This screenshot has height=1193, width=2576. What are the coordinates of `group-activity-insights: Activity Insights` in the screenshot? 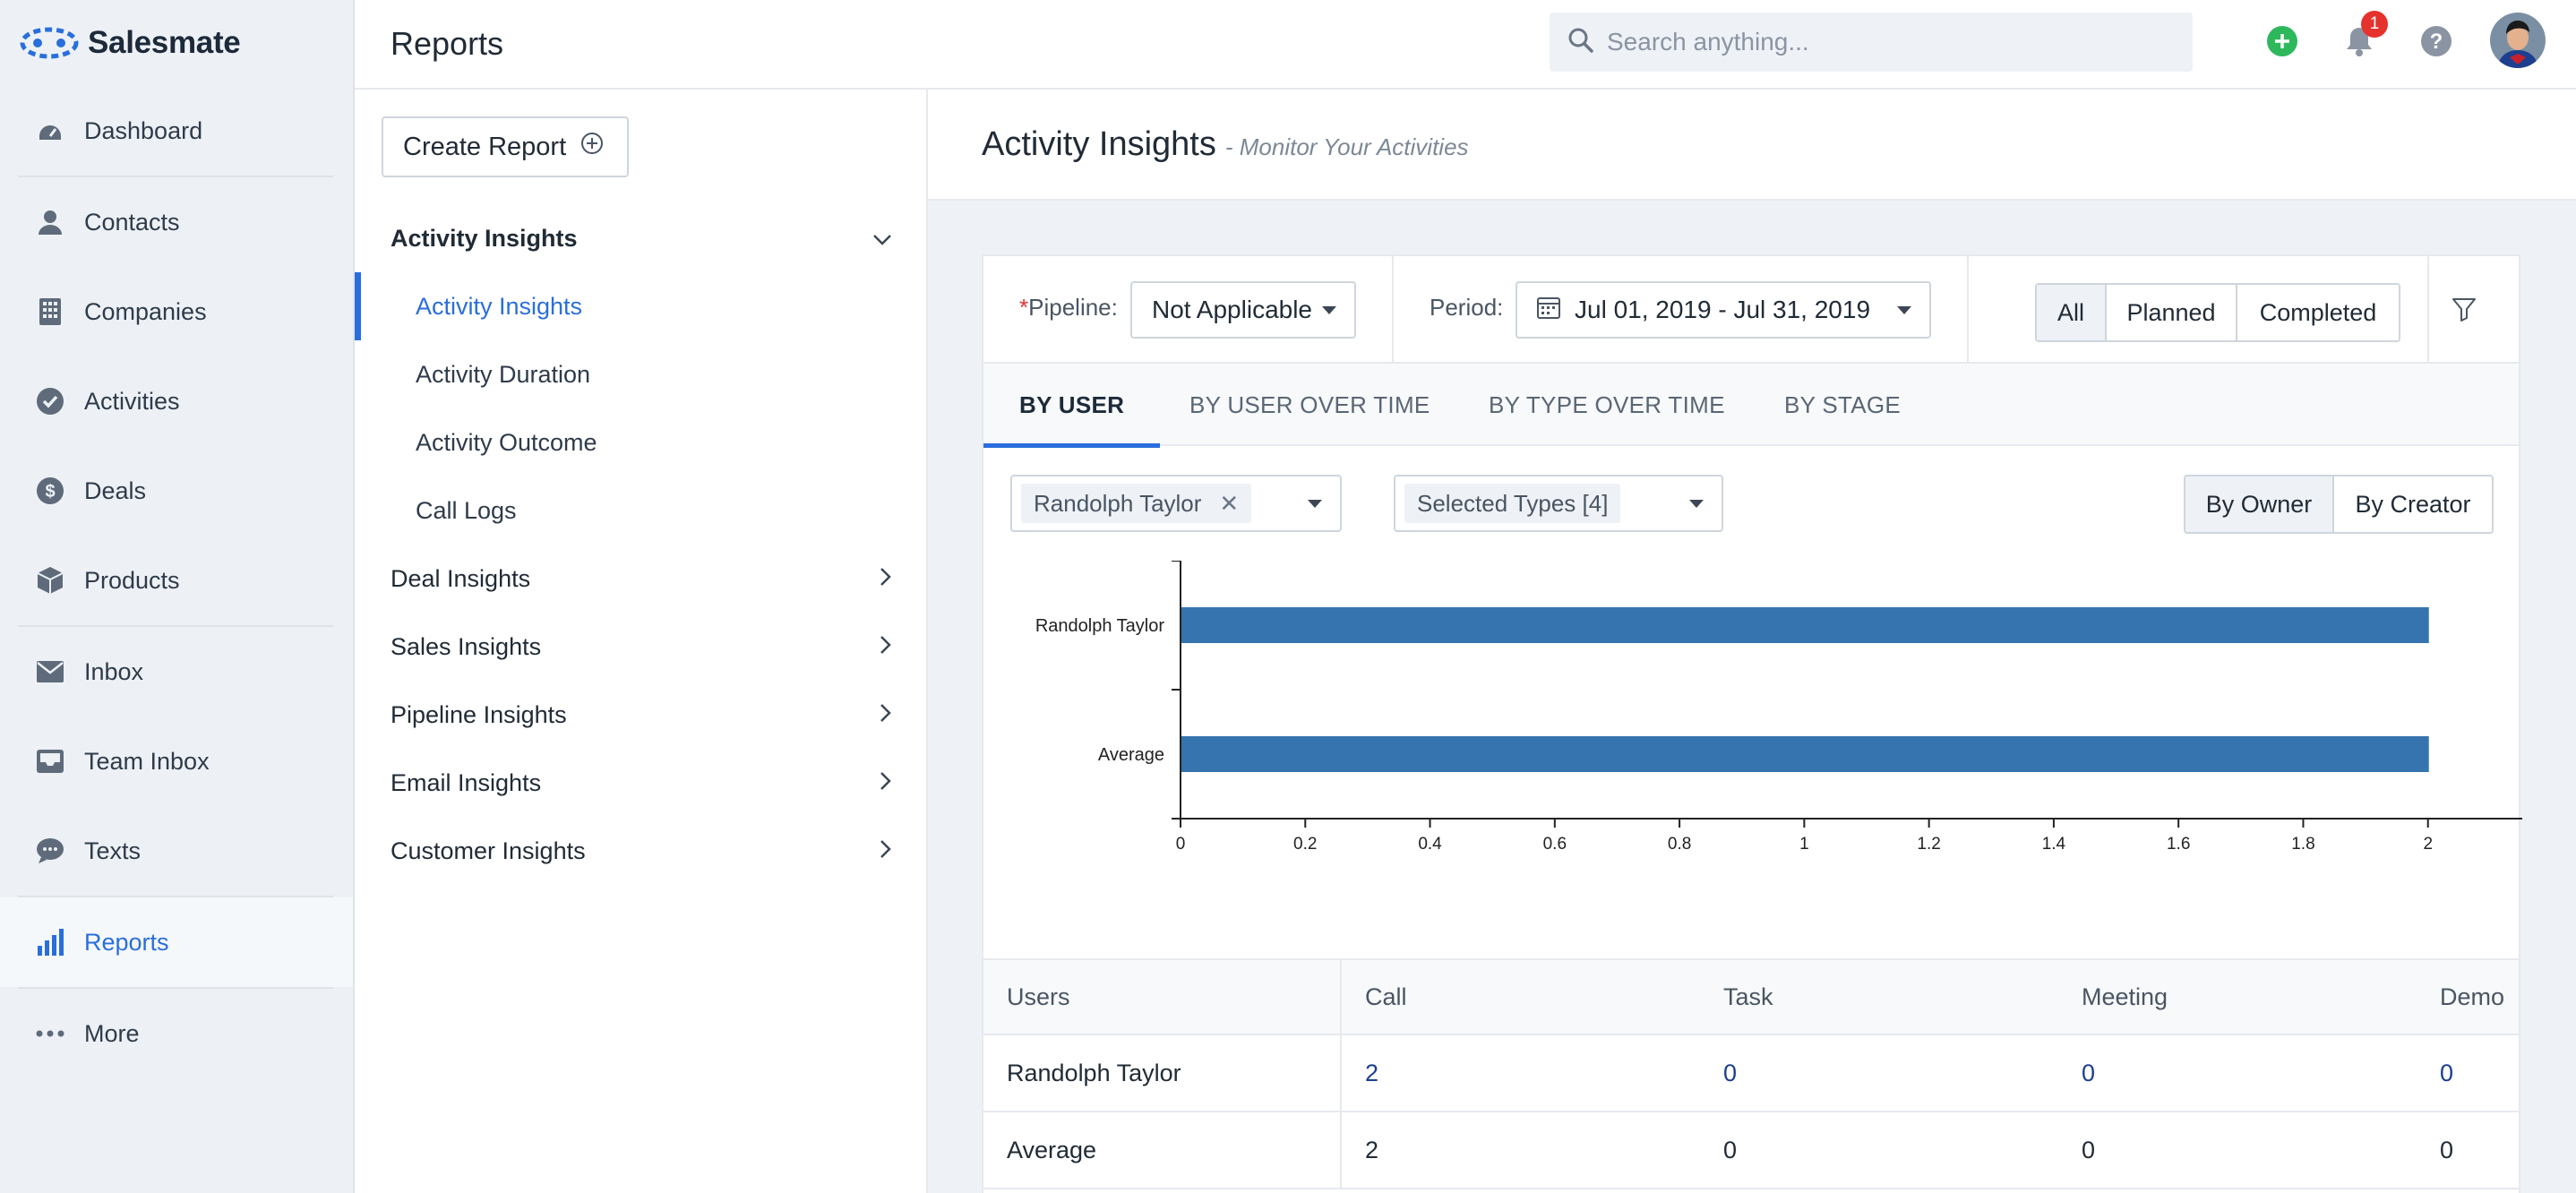 It's located at (641, 238).